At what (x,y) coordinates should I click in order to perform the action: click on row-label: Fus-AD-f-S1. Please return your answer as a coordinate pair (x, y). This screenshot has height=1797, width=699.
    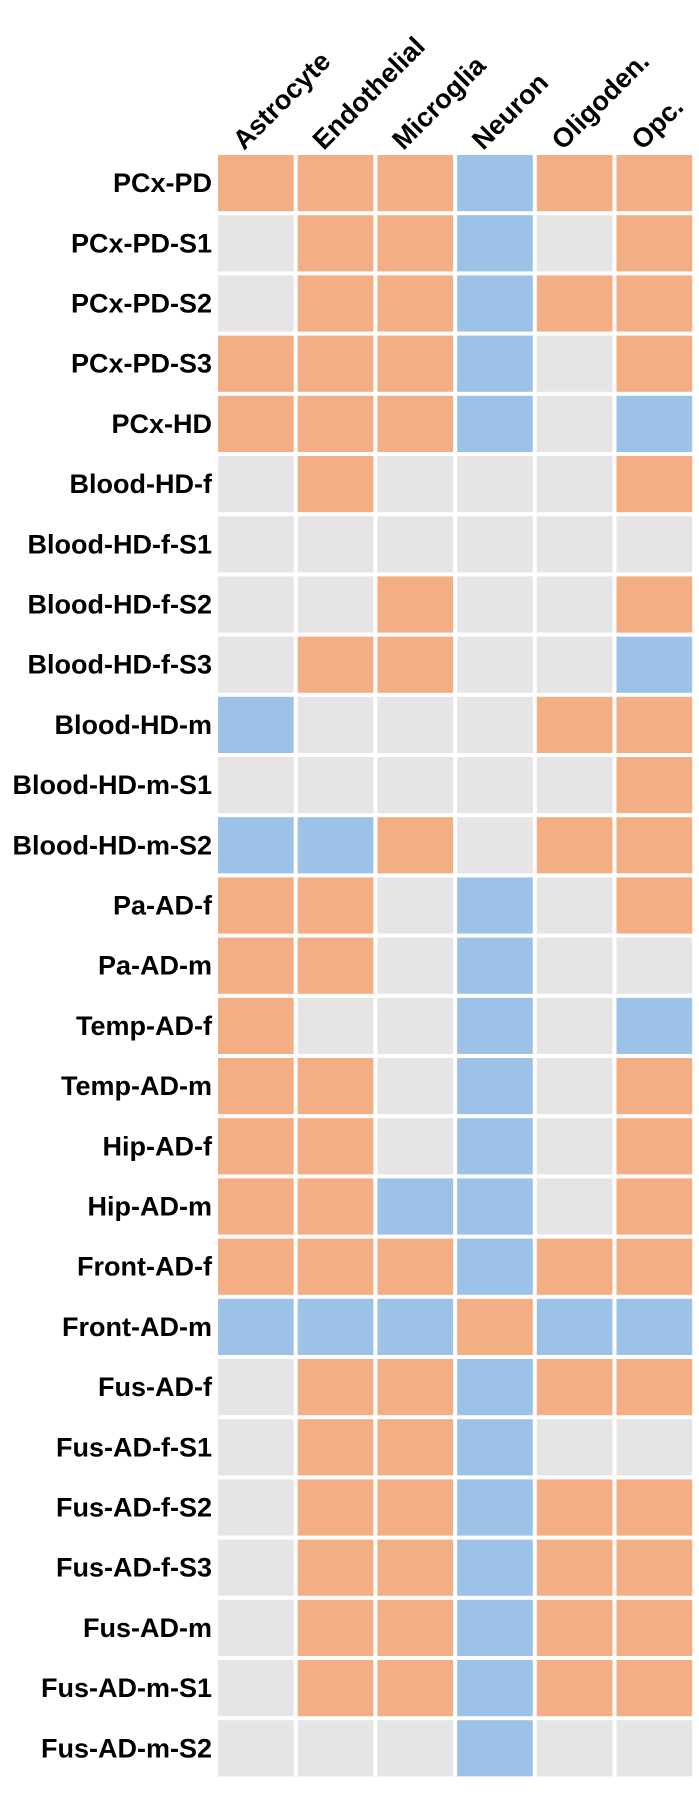
    Looking at the image, I should click on (134, 1447).